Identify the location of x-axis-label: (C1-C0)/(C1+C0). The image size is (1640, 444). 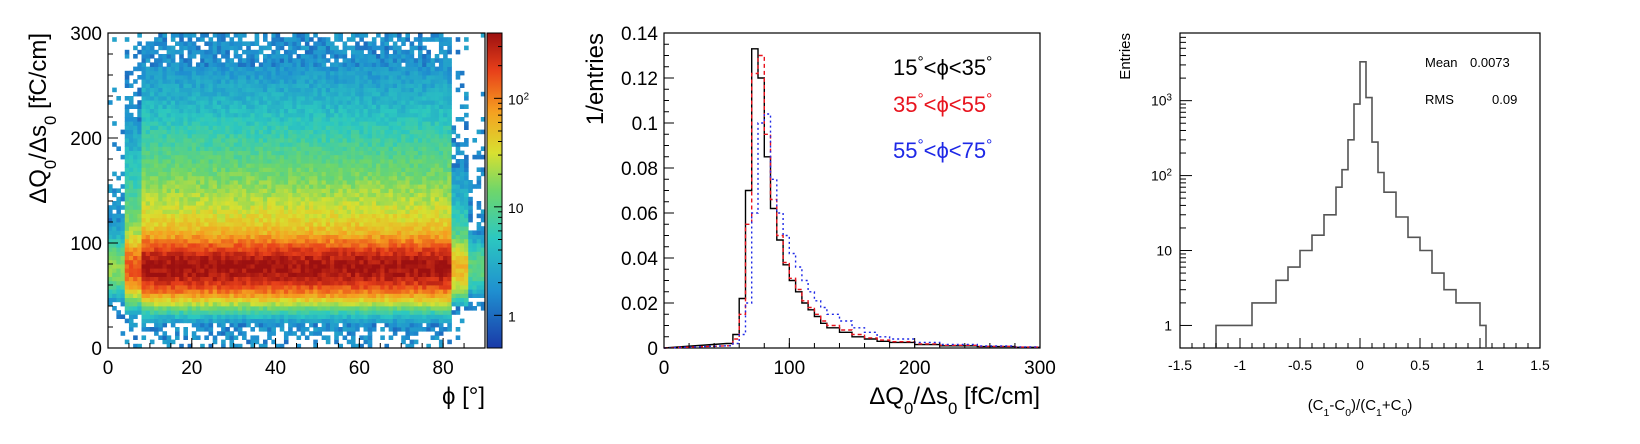
(1360, 408).